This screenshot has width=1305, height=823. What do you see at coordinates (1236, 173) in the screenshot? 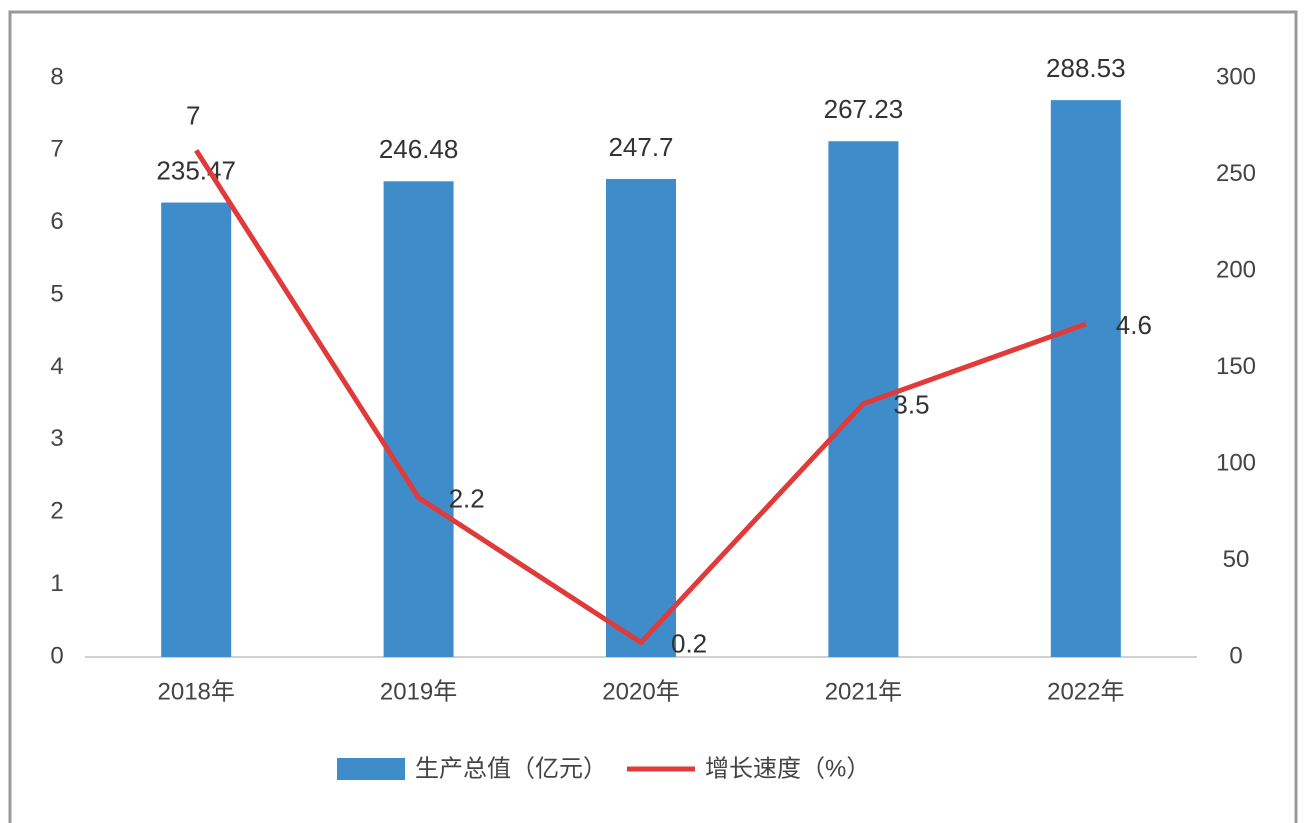
I see `y2-tick-label: 250` at bounding box center [1236, 173].